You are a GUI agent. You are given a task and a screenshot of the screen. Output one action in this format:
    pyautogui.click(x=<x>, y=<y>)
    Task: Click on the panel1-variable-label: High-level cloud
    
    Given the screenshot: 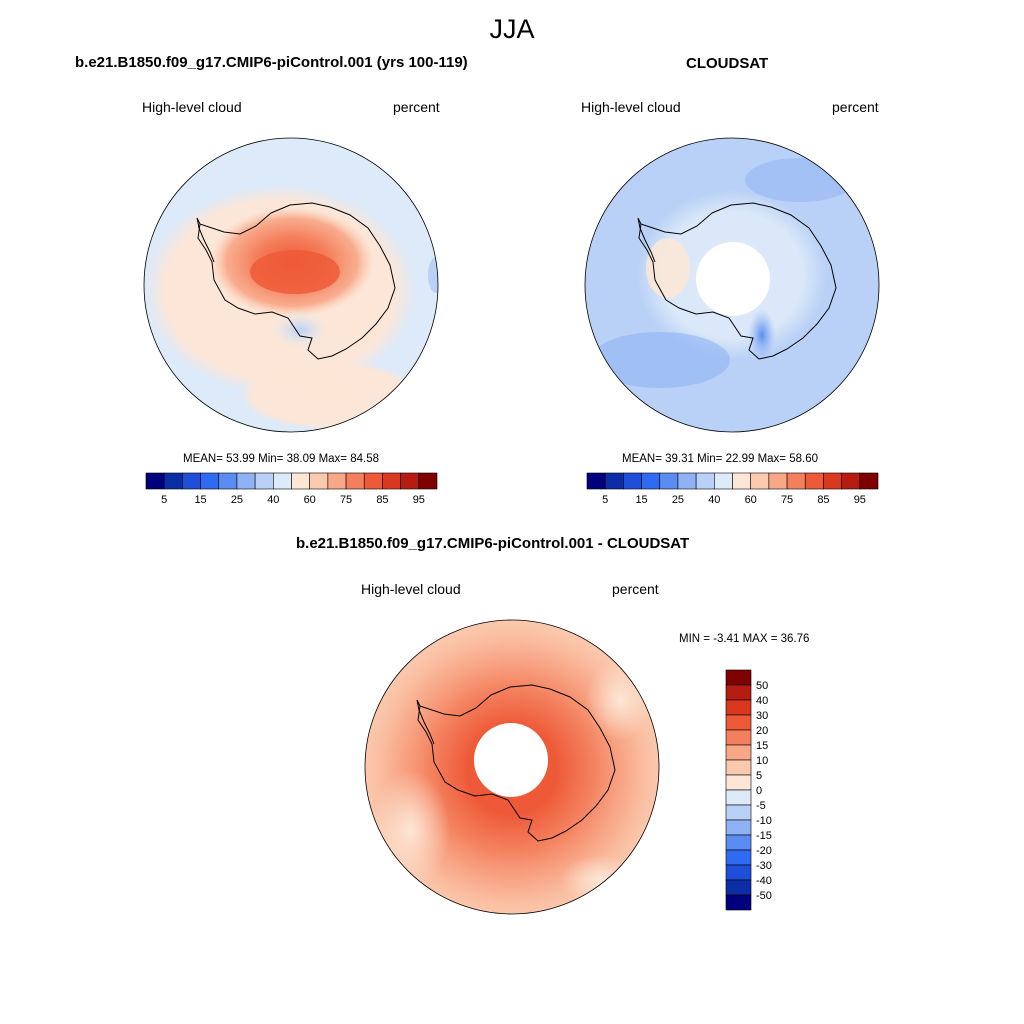 What is the action you would take?
    pyautogui.click(x=192, y=107)
    